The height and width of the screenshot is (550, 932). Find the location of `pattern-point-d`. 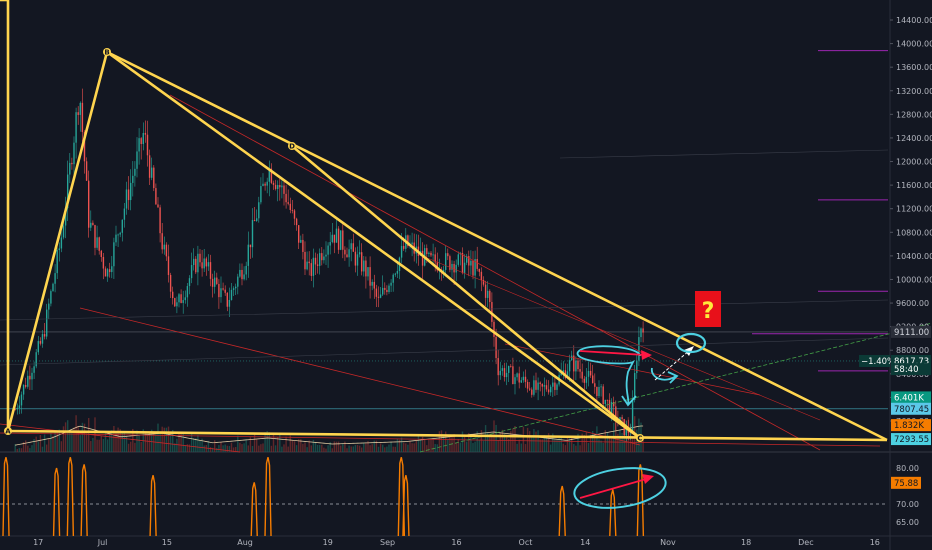

pattern-point-d is located at coordinates (292, 146).